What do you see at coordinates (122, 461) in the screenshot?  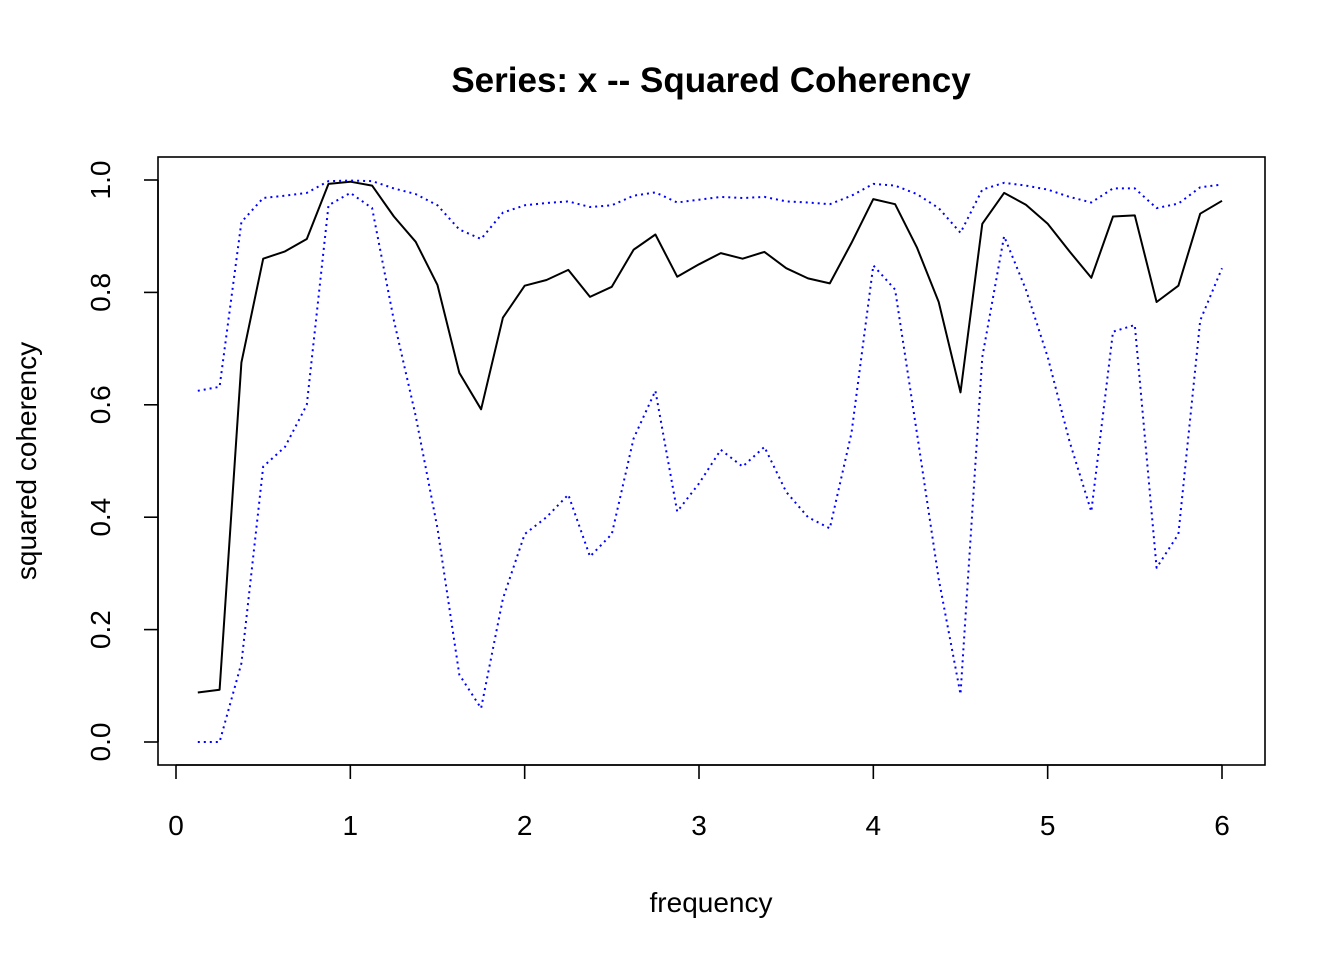 I see `y-axis: 0.0 0.2 0.4 0.6 0.8 1.0` at bounding box center [122, 461].